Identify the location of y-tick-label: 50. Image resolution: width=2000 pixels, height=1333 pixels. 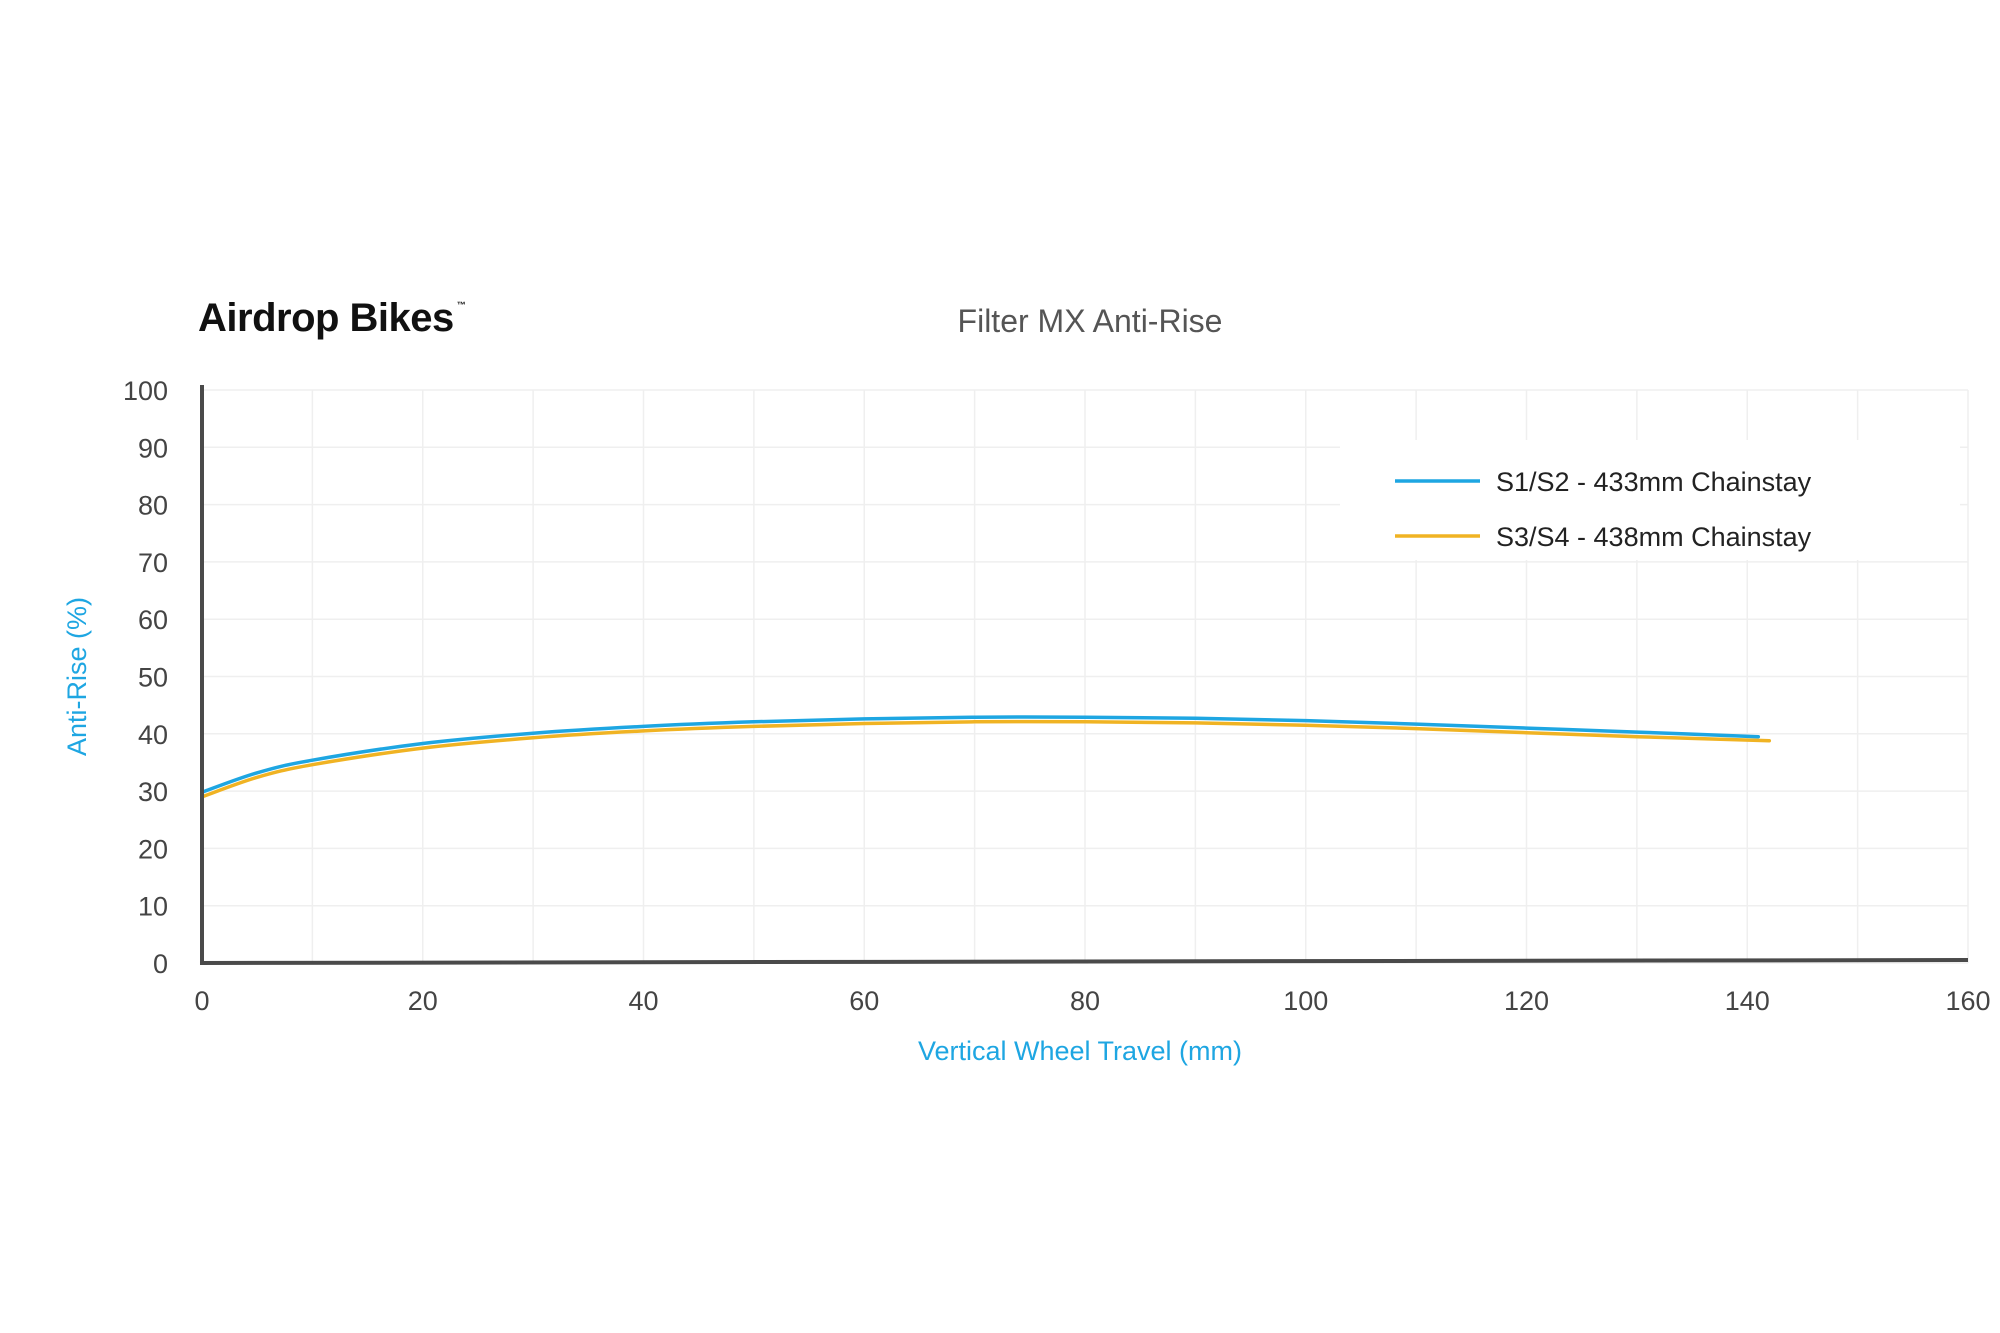
(153, 678).